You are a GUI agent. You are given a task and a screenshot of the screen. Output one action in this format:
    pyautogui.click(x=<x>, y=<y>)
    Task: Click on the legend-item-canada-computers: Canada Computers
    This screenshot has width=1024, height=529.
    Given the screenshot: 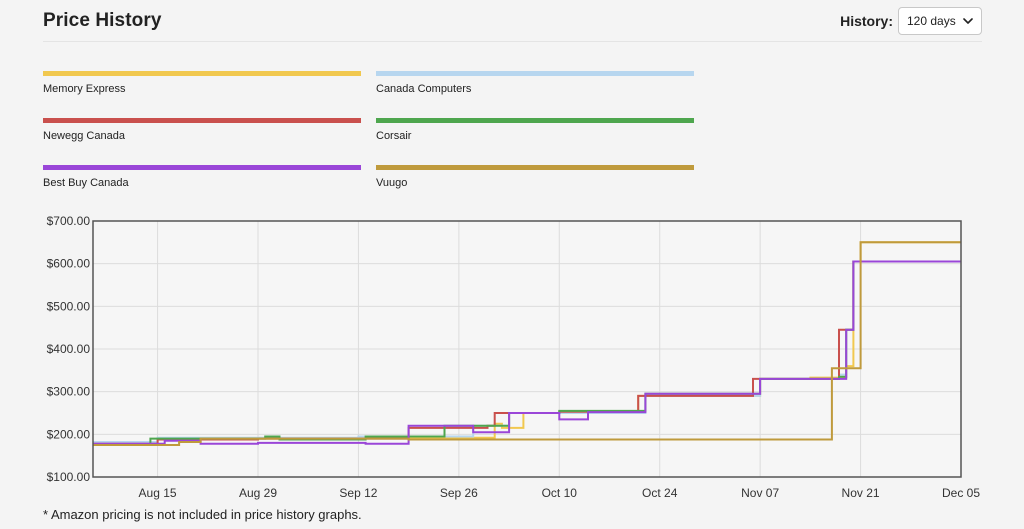 What is the action you would take?
    pyautogui.click(x=535, y=86)
    